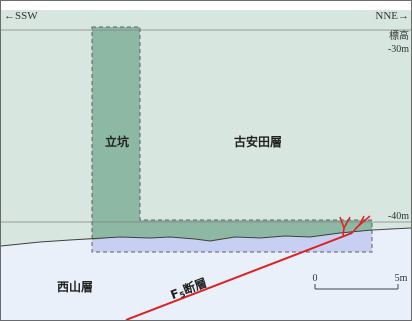  I want to click on scale-start-label: 0, so click(315, 278).